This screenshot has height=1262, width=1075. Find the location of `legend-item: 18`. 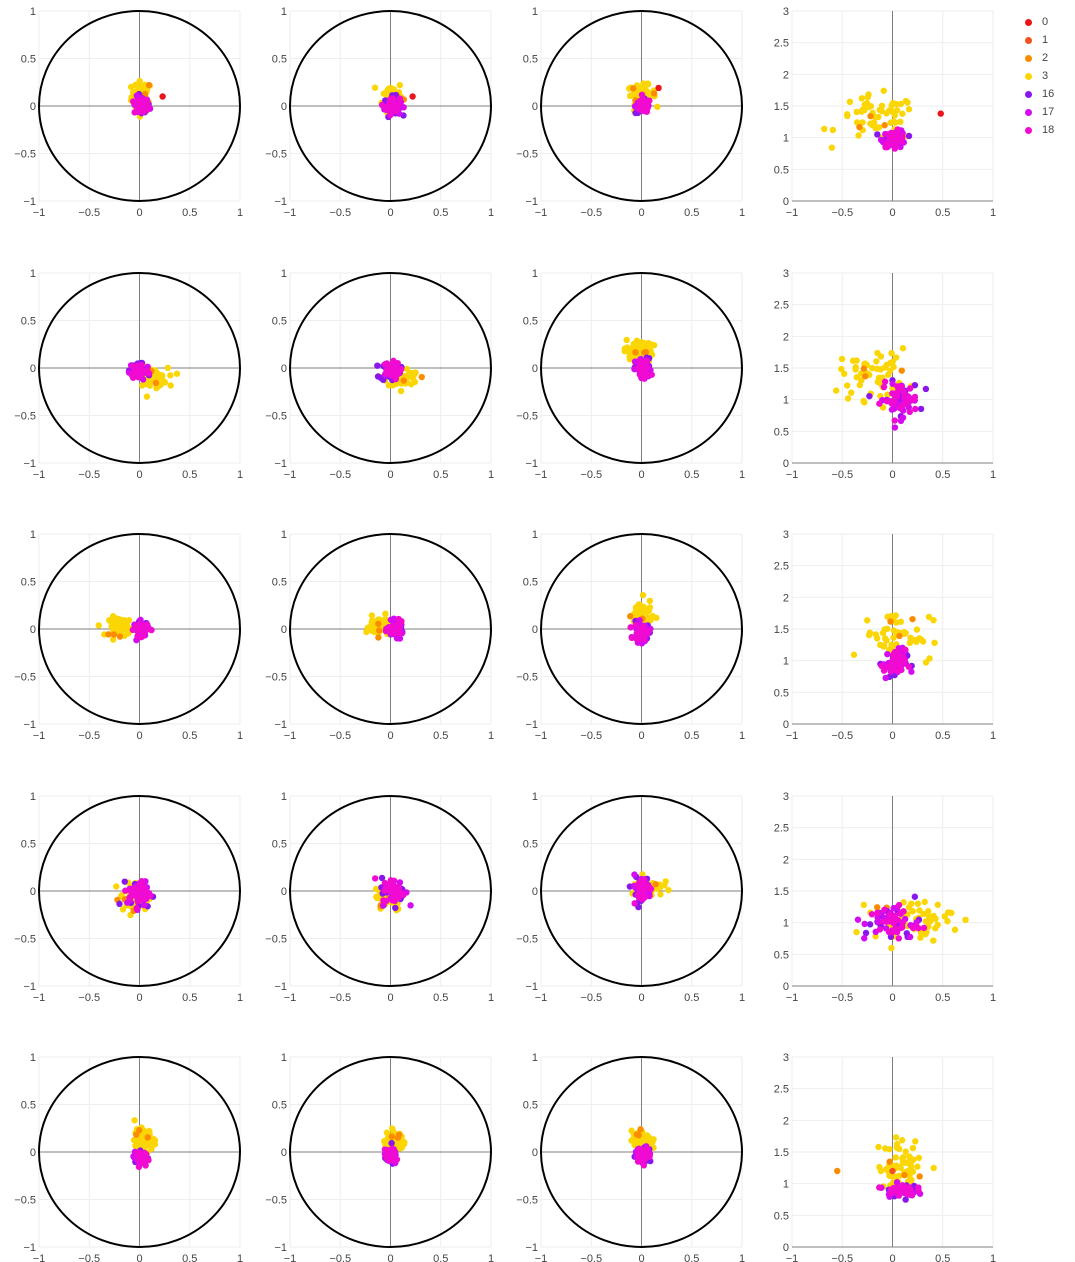

legend-item: 18 is located at coordinates (1039, 130).